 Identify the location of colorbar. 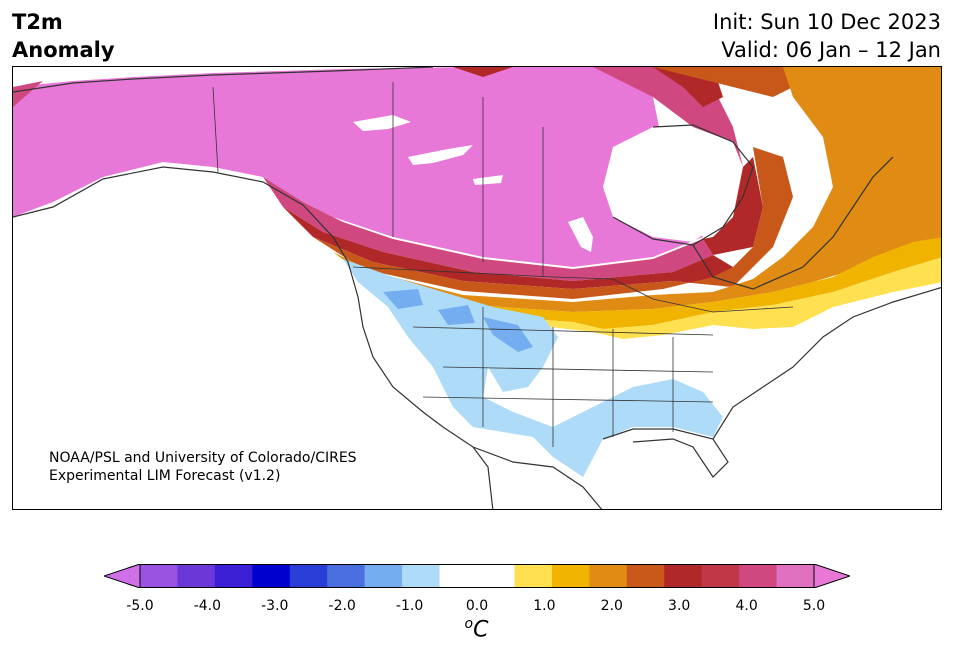
(477, 576).